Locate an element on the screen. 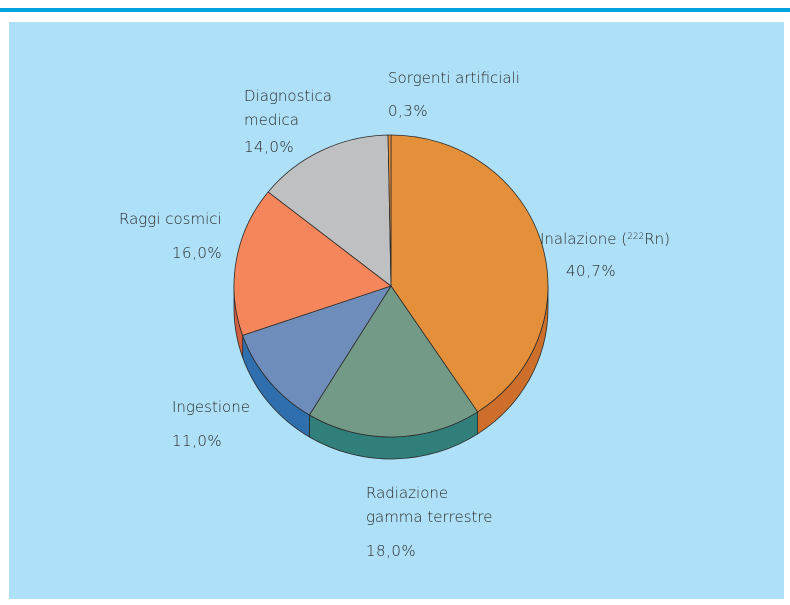 The width and height of the screenshot is (790, 605). slice-raggi is located at coordinates (312, 263).